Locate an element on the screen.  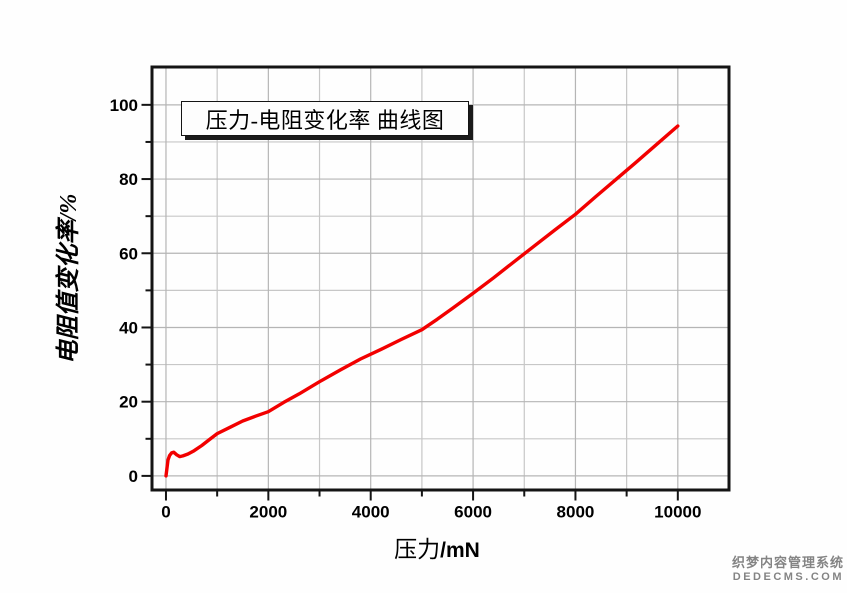
x-axis-label: 压力/mN is located at coordinates (437, 546).